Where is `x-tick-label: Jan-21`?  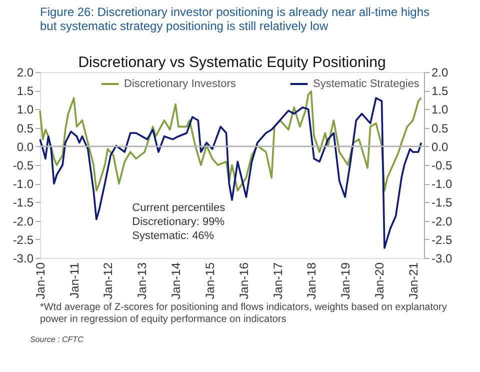 x-tick-label: Jan-21 is located at coordinates (413, 281).